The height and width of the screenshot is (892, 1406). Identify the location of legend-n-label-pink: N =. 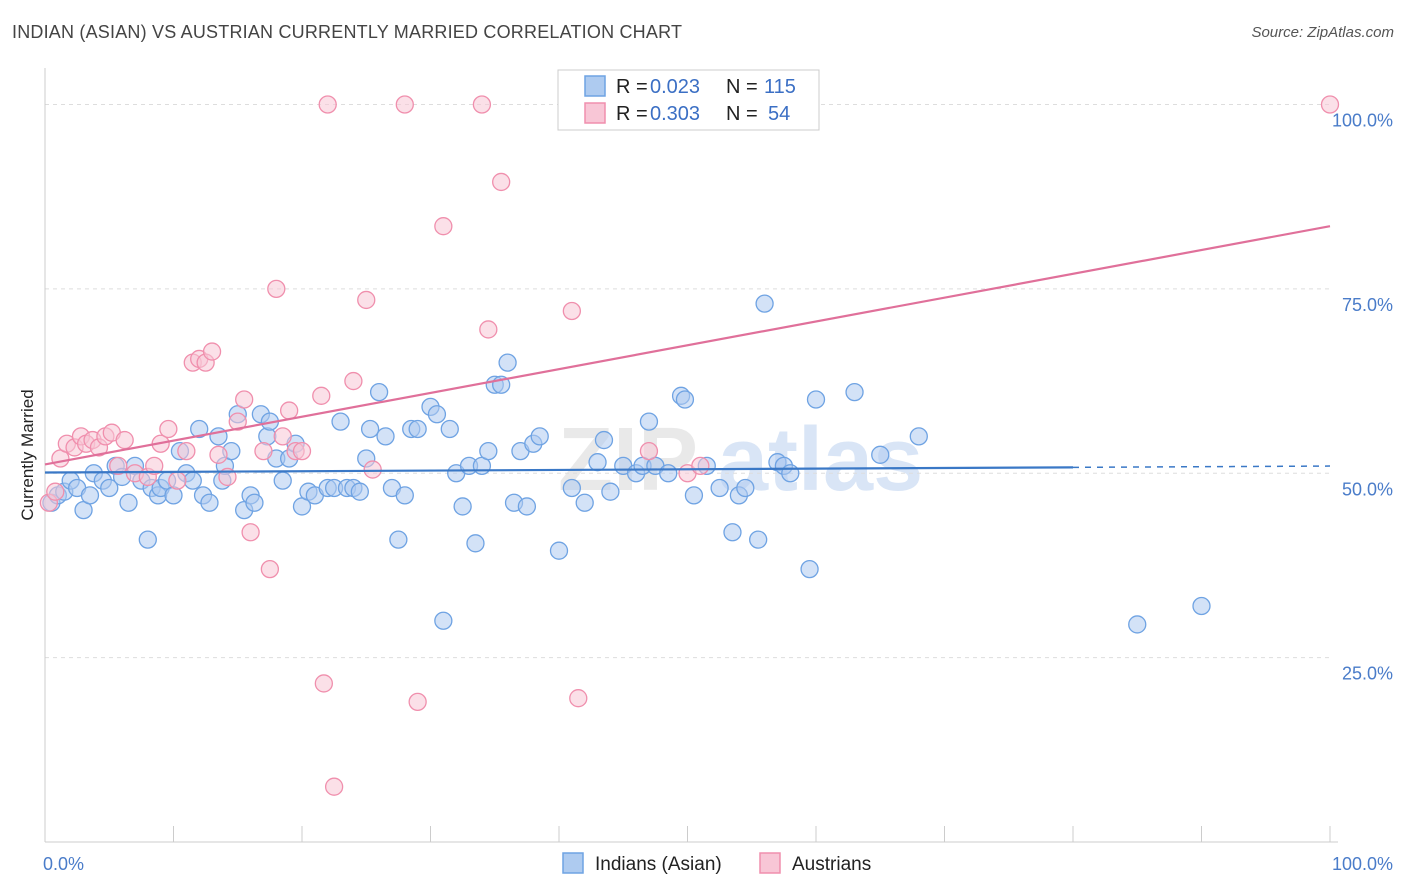
(742, 114).